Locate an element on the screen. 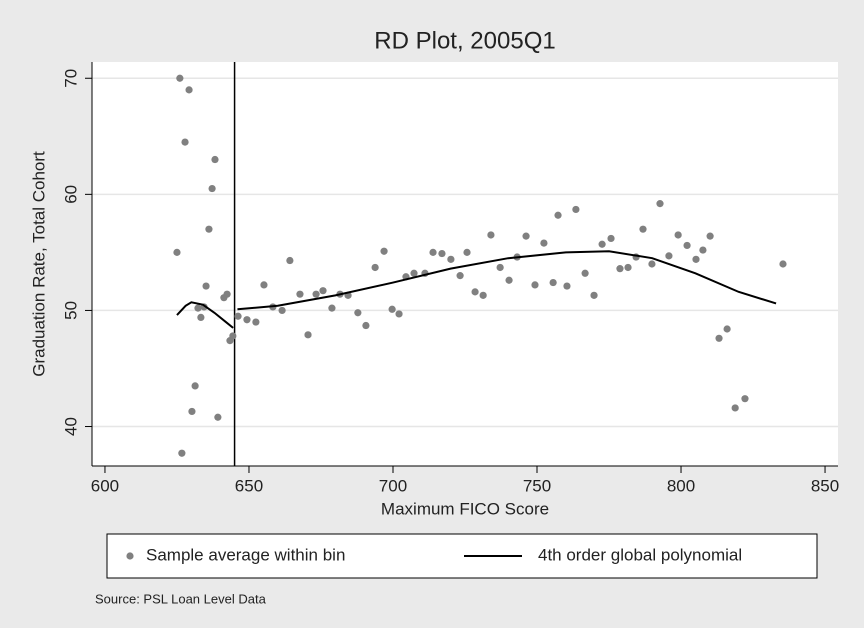 The width and height of the screenshot is (864, 628). x-tick-label: 750 is located at coordinates (537, 485).